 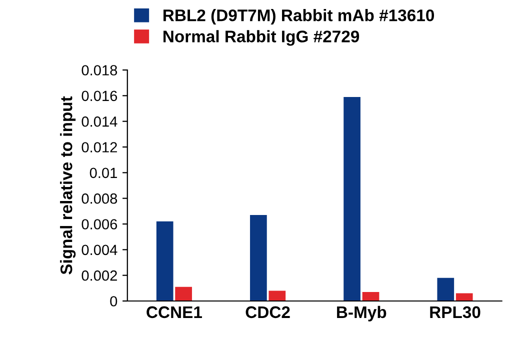 What do you see at coordinates (361, 314) in the screenshot?
I see `x-tick-label: B-Myb` at bounding box center [361, 314].